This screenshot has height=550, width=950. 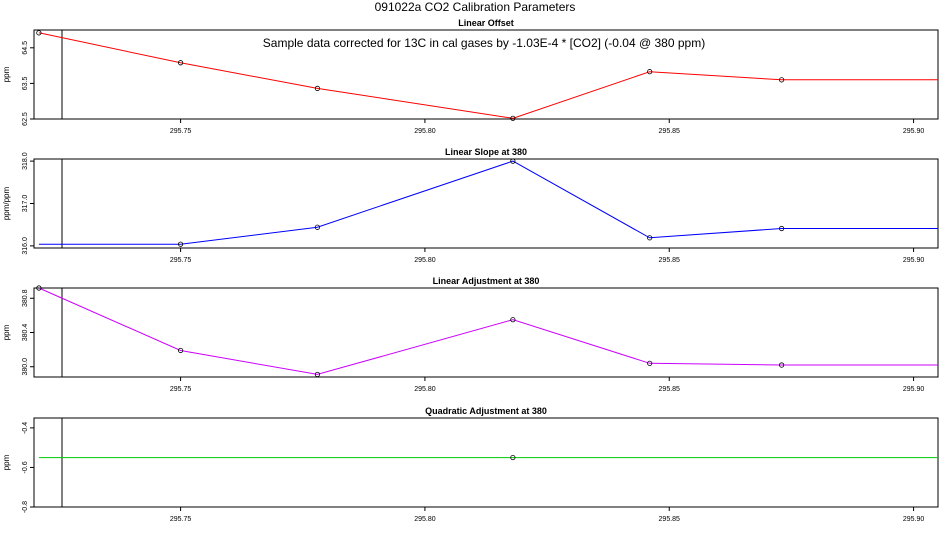 What do you see at coordinates (25, 48) in the screenshot?
I see `y-tick-label: 64.5` at bounding box center [25, 48].